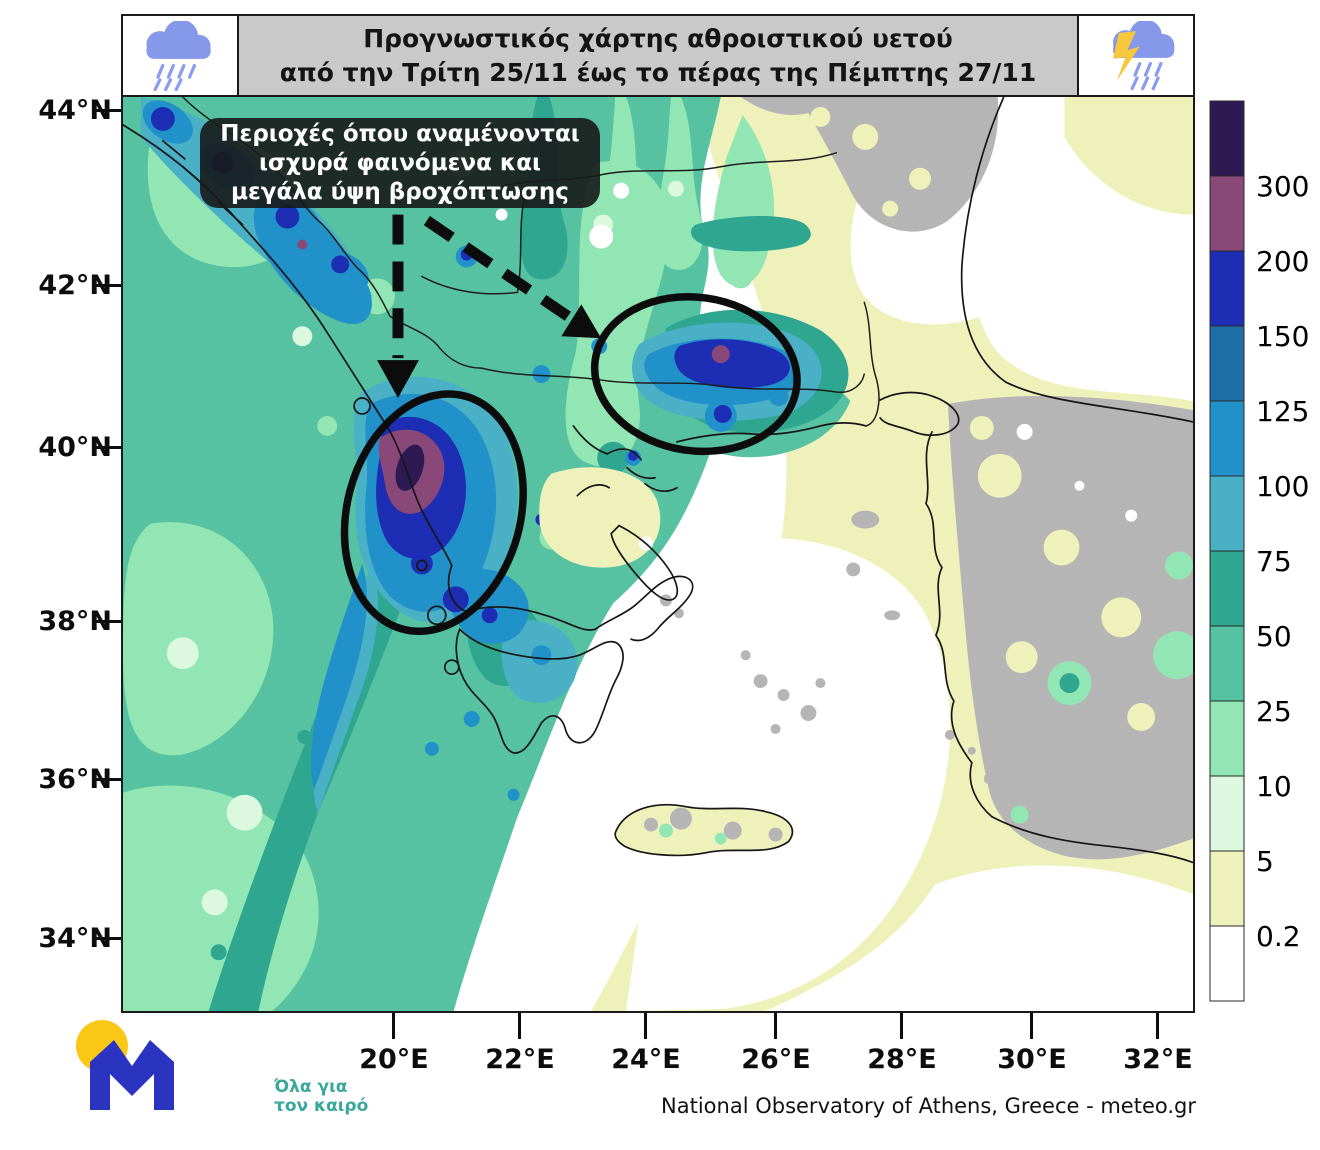 This screenshot has height=1150, width=1320. I want to click on lon-label-22: 22°E, so click(520, 1059).